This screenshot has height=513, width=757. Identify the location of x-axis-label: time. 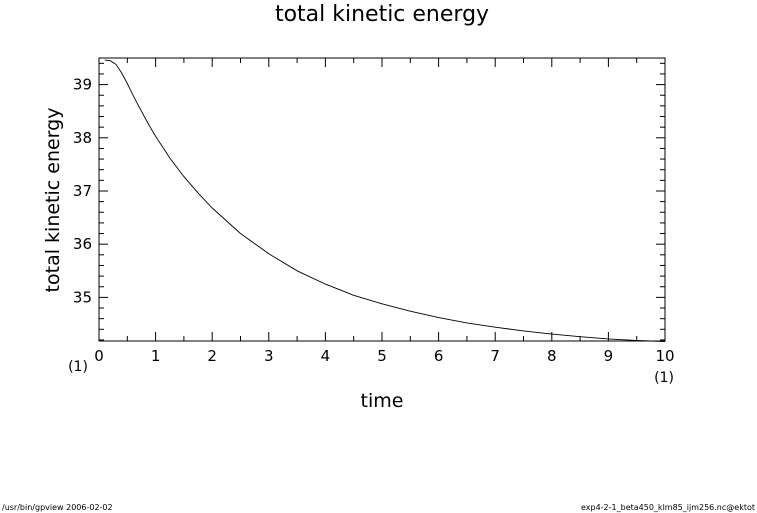
(382, 401).